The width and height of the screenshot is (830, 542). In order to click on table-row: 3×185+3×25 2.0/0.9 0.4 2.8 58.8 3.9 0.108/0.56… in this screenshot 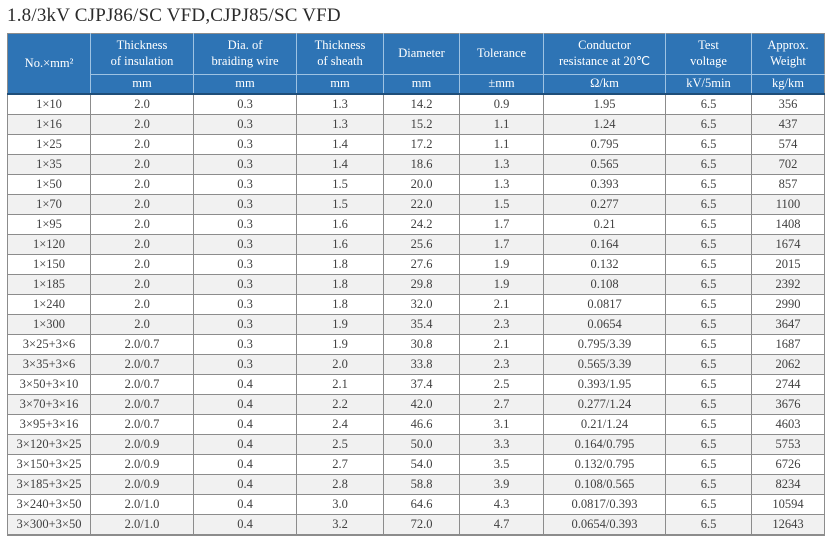, I will do `click(416, 484)`.